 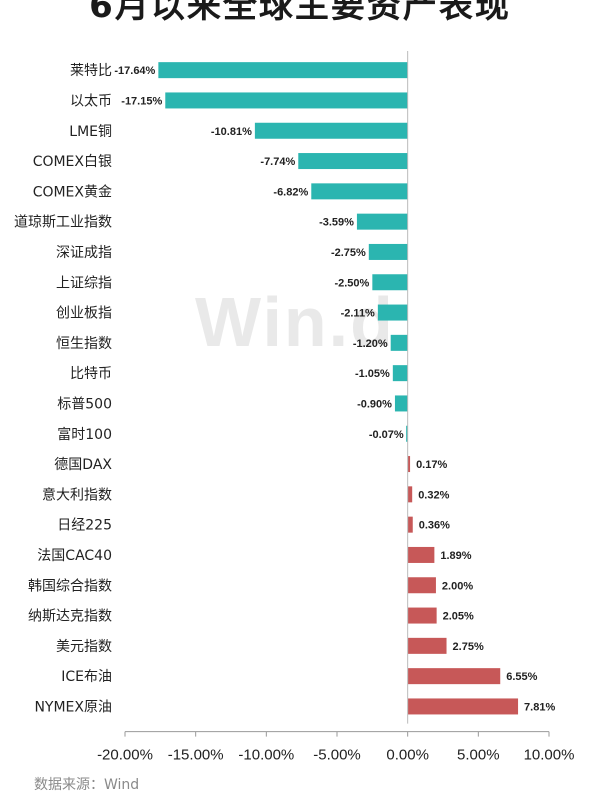 What do you see at coordinates (290, 192) in the screenshot?
I see `data-label: -6.82%` at bounding box center [290, 192].